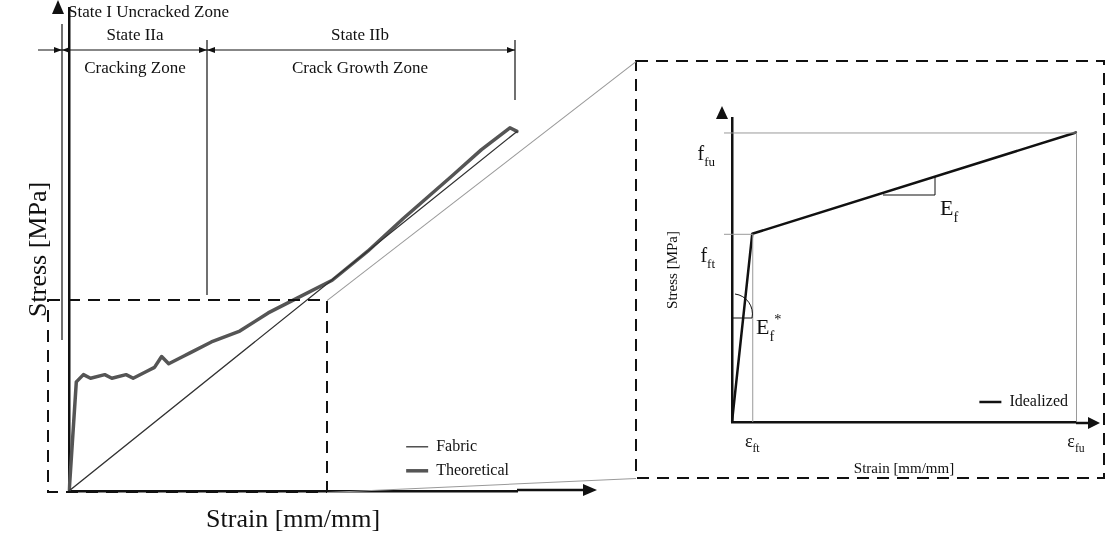 The width and height of the screenshot is (1107, 550). What do you see at coordinates (473, 469) in the screenshot?
I see `legend-label: Theoretical` at bounding box center [473, 469].